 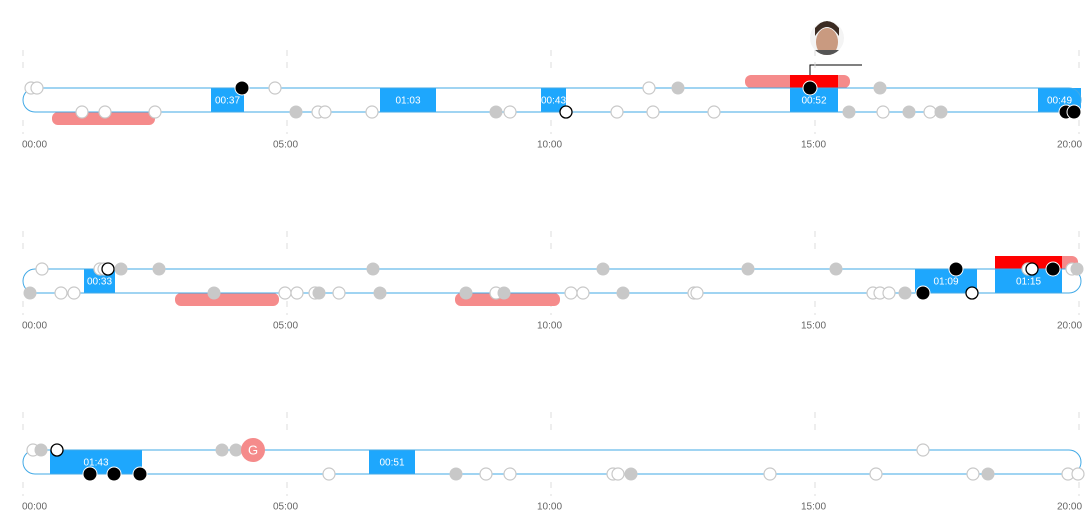 I want to click on red-bar, so click(x=814, y=81).